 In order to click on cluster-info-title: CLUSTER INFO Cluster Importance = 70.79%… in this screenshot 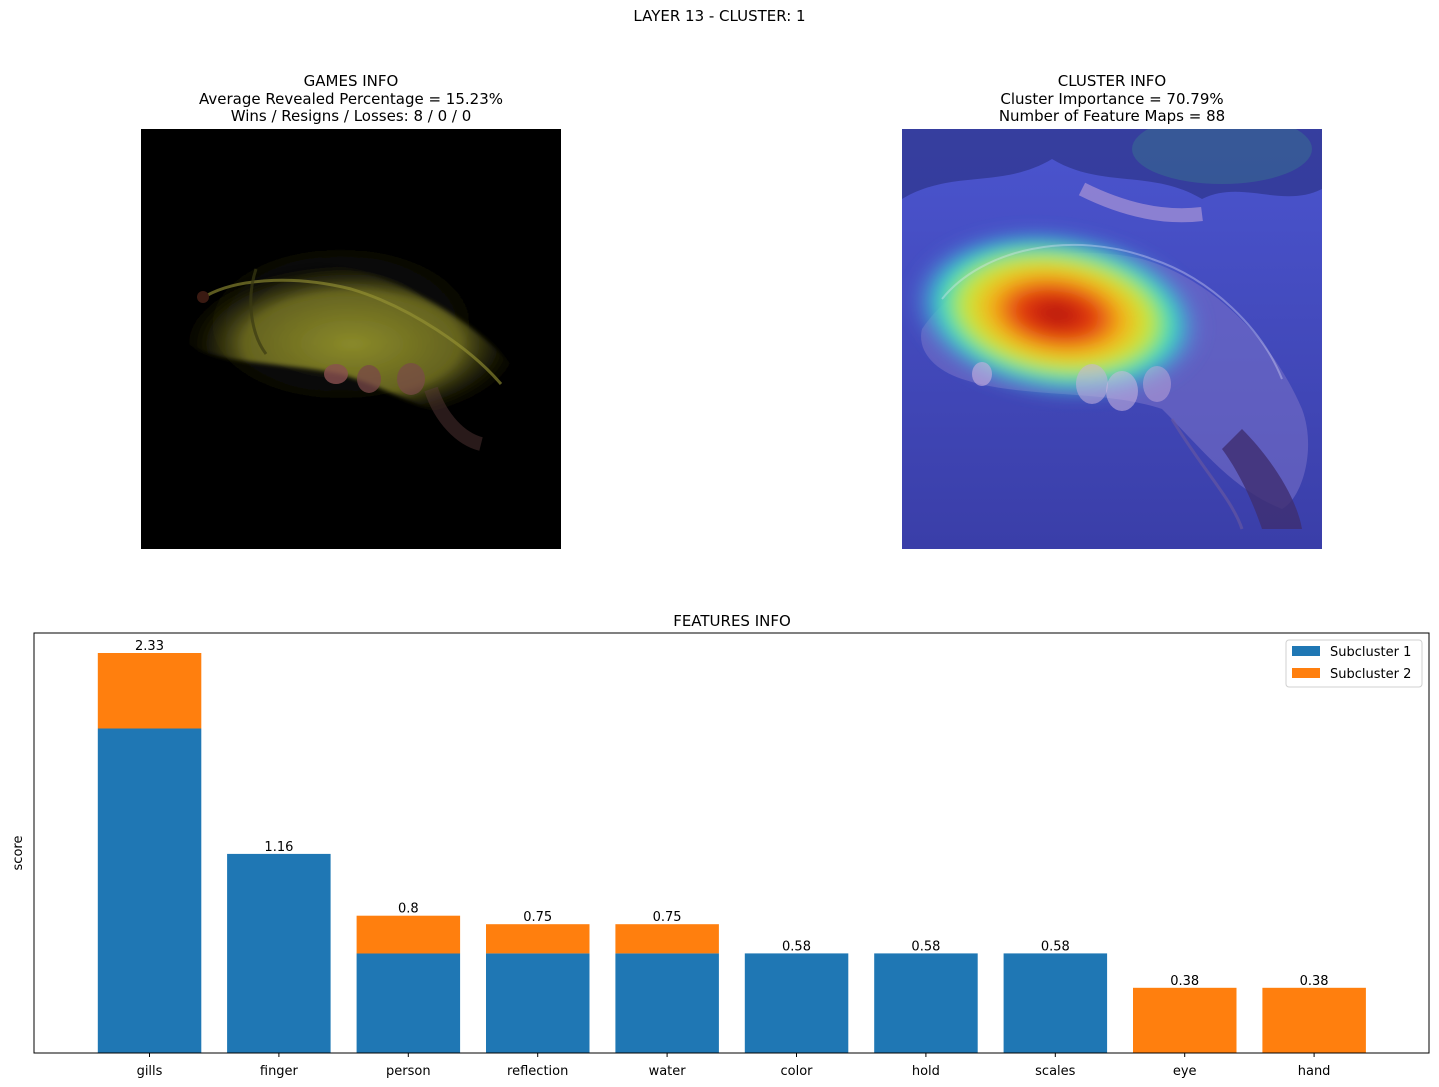, I will do `click(1112, 99)`.